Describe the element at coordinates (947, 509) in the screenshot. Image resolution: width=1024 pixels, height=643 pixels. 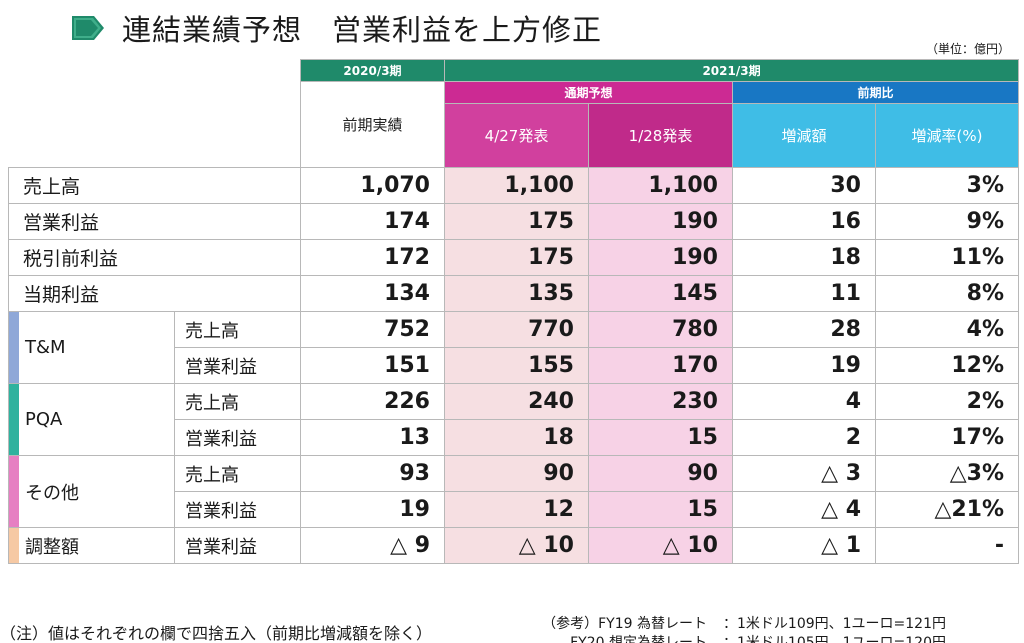
I see `cell-rate: △21%` at that location.